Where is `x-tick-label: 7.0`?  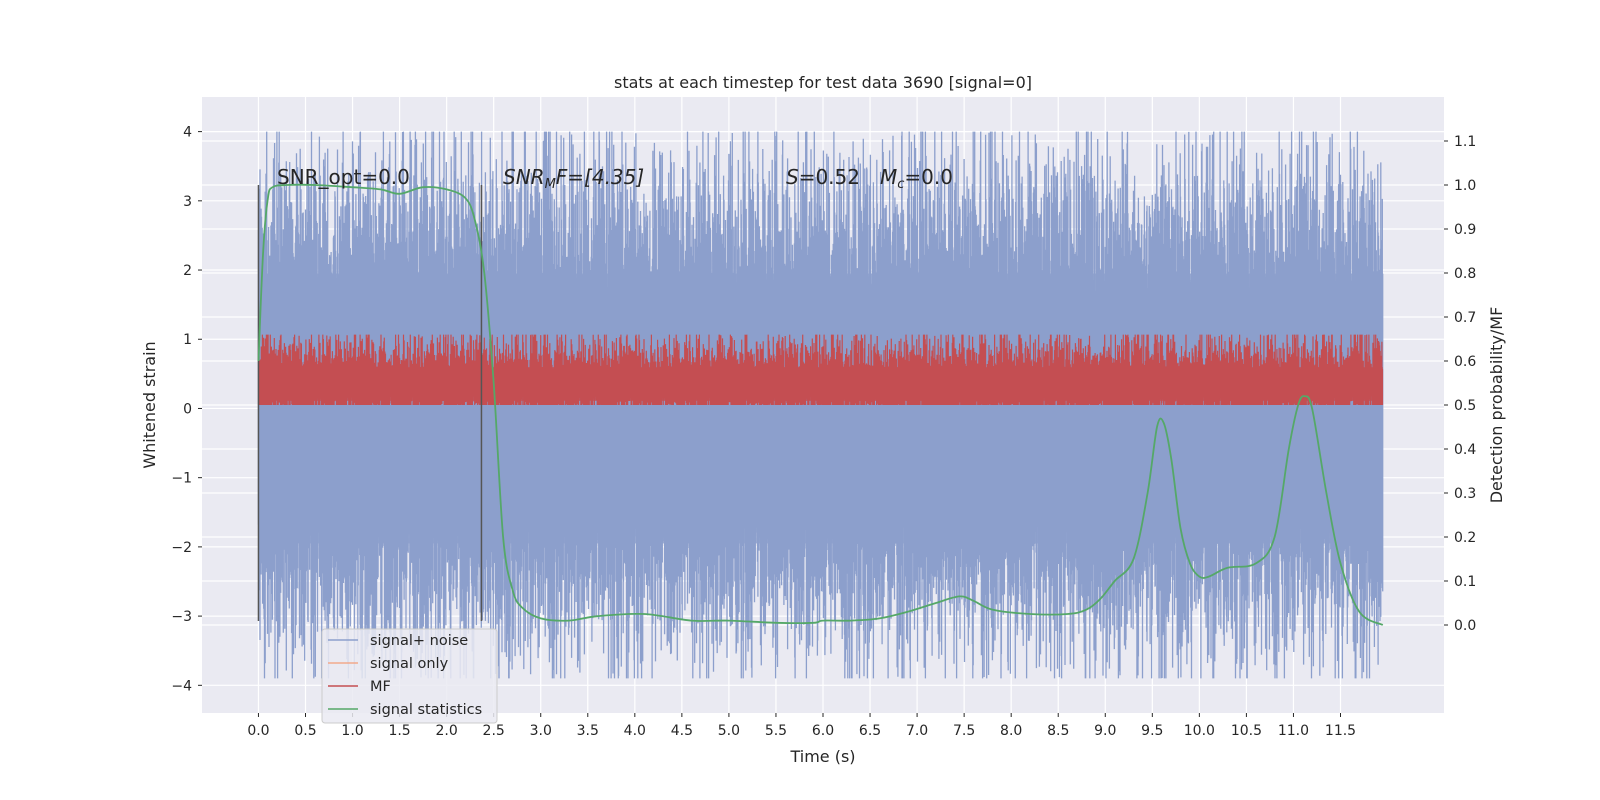
x-tick-label: 7.0 is located at coordinates (917, 731).